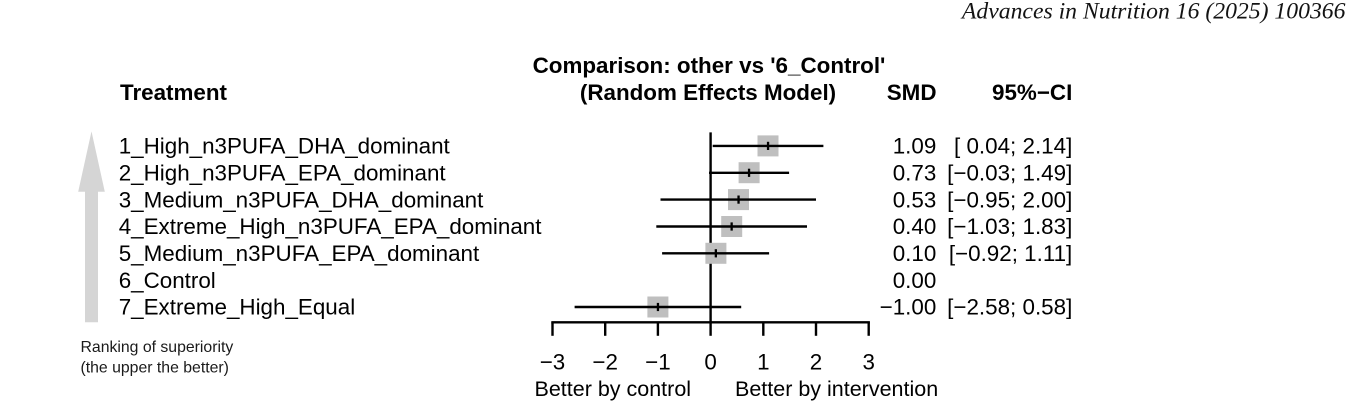 The image size is (1360, 415). Describe the element at coordinates (1009, 199) in the screenshot. I see `svg-text: [−0.95; 2.00]` at that location.